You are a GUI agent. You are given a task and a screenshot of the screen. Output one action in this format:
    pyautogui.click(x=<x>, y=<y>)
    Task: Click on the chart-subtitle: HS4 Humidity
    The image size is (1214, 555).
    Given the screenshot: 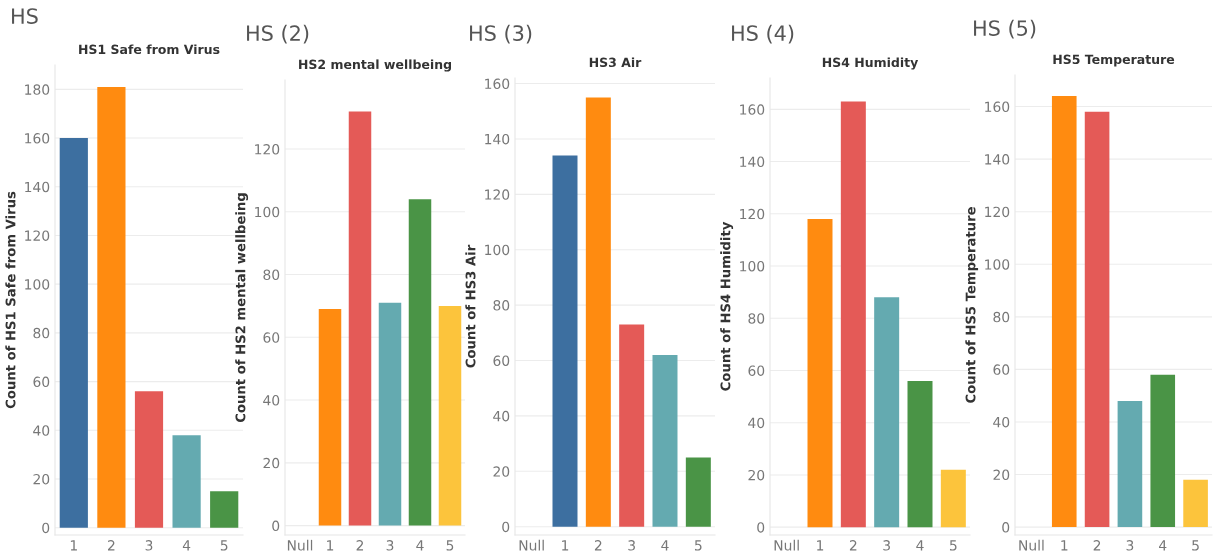 What is the action you would take?
    pyautogui.click(x=870, y=63)
    